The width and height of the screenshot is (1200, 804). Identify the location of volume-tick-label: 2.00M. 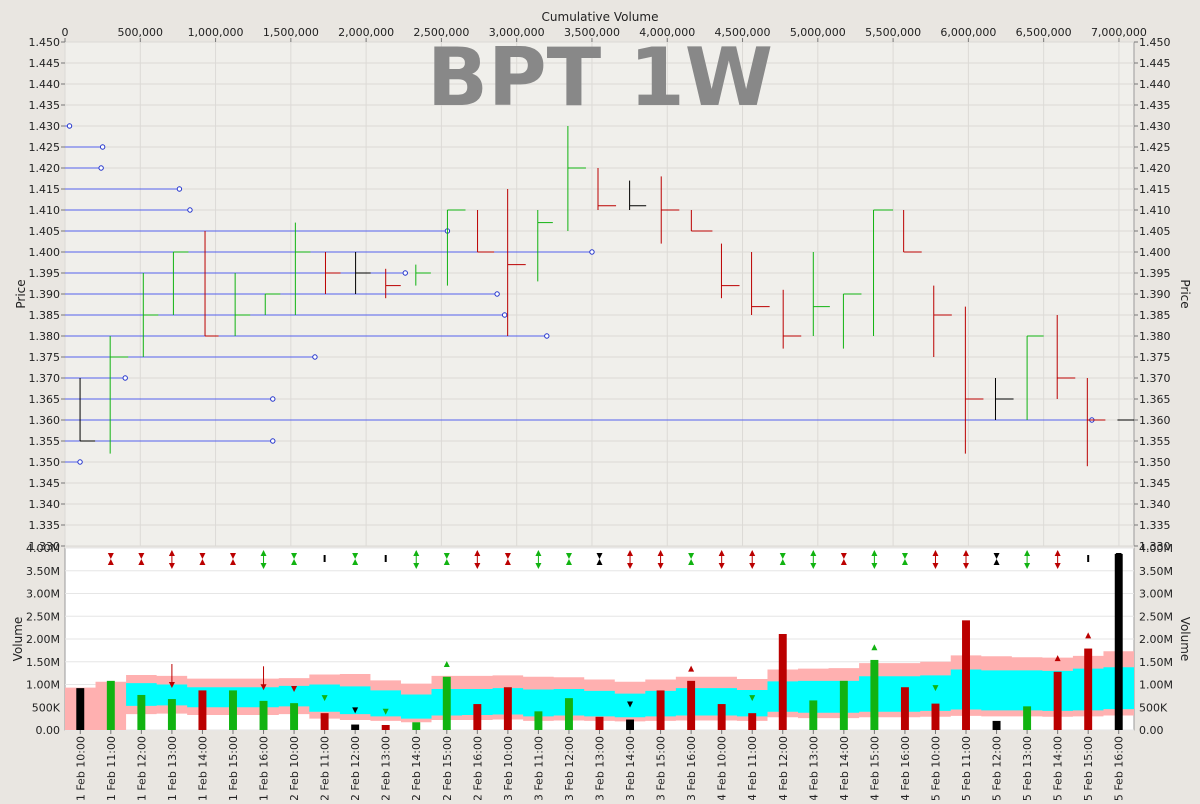
(1156, 639).